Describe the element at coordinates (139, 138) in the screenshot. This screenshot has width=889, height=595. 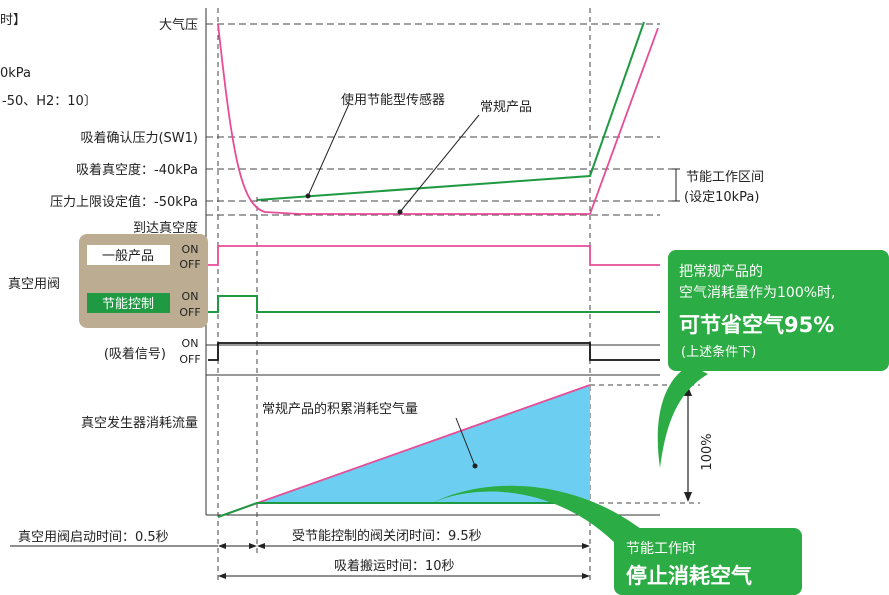
I see `label-sw1: 吸着确认压力(SW1)` at that location.